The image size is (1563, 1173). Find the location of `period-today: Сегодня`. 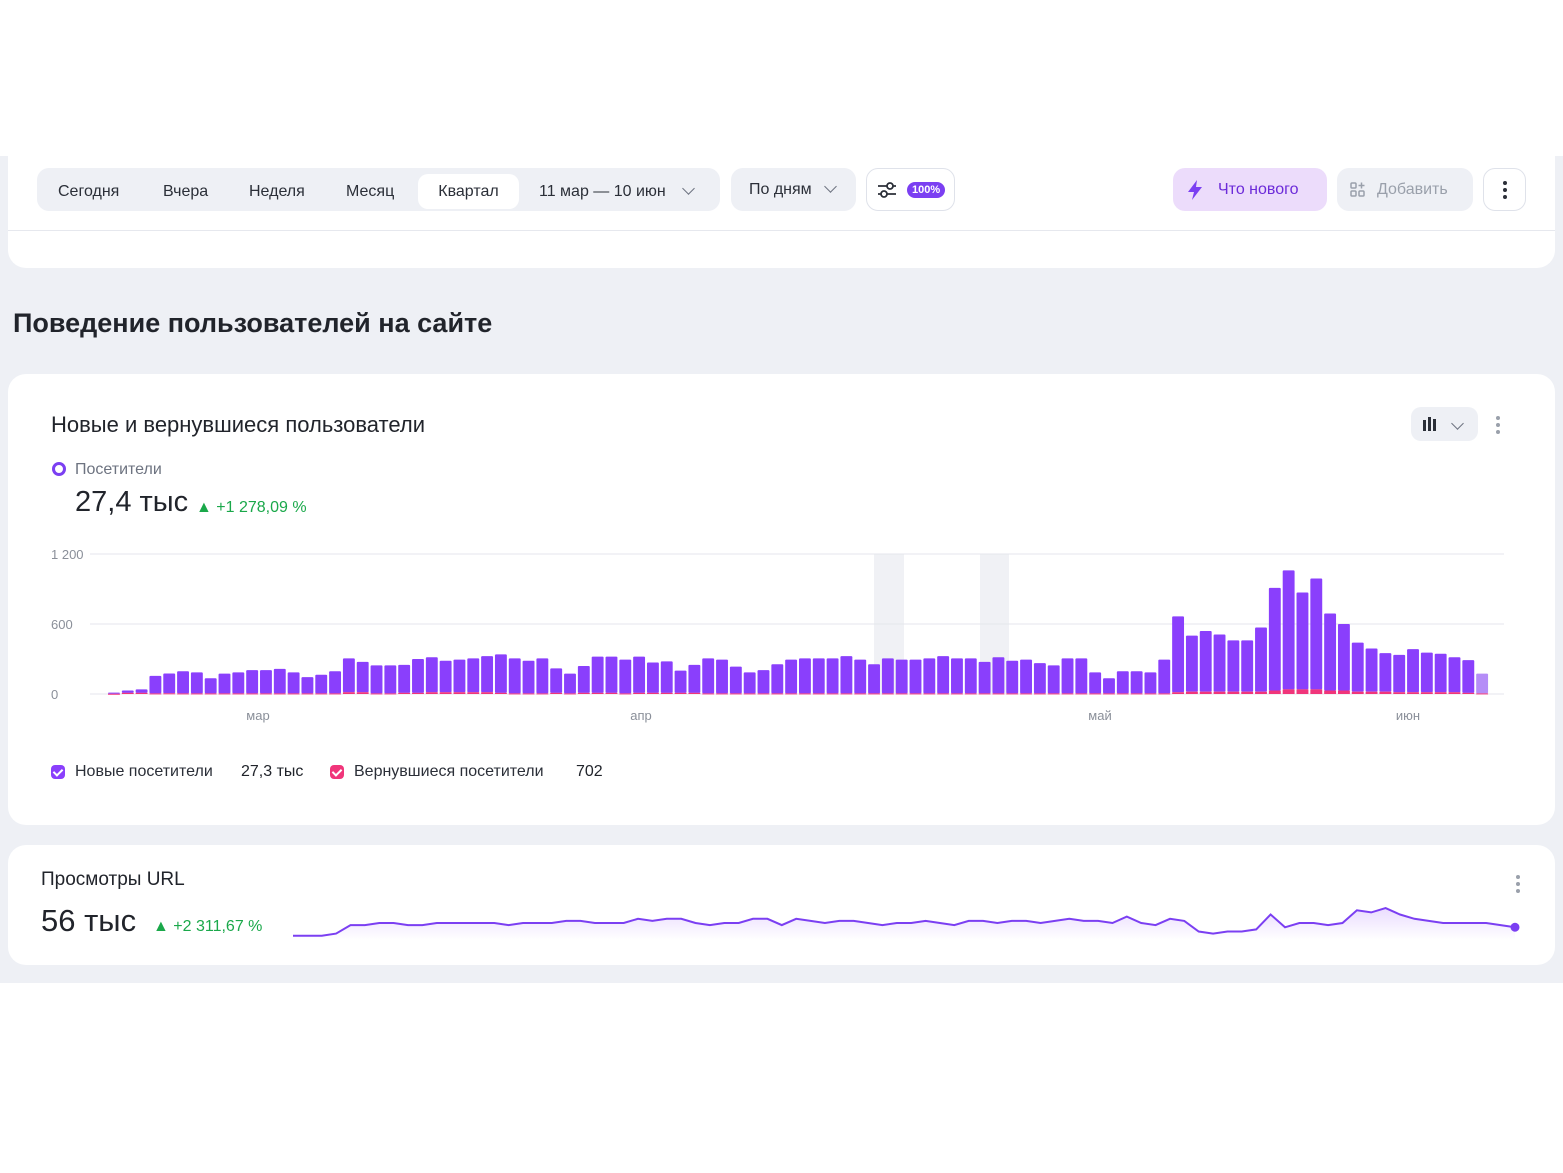

period-today: Сегодня is located at coordinates (89, 191).